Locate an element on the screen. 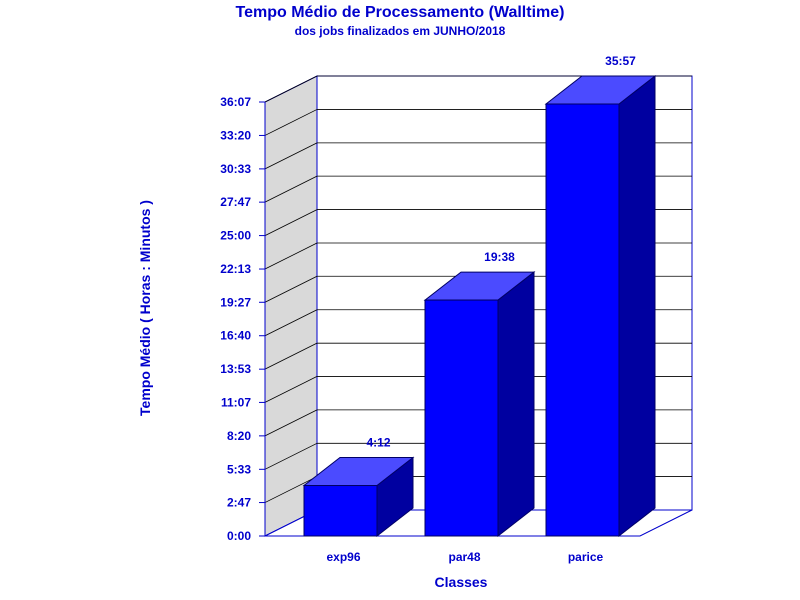  y-tick-label: 22:13 is located at coordinates (235, 269).